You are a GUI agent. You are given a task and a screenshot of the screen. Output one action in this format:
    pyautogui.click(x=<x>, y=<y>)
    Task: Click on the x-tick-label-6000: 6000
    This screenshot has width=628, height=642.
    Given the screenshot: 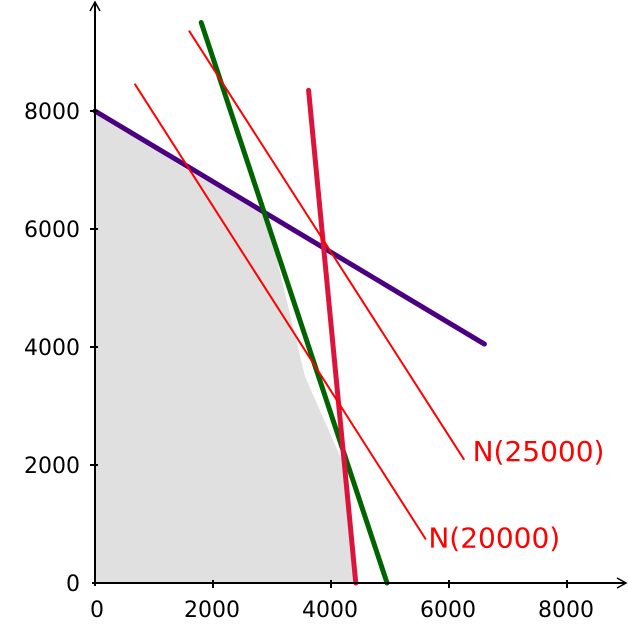 What is the action you would take?
    pyautogui.click(x=448, y=610)
    